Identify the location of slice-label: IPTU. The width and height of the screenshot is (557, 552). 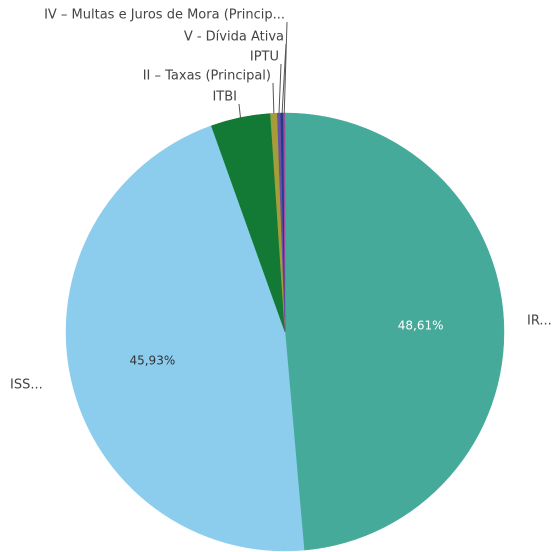
(264, 57).